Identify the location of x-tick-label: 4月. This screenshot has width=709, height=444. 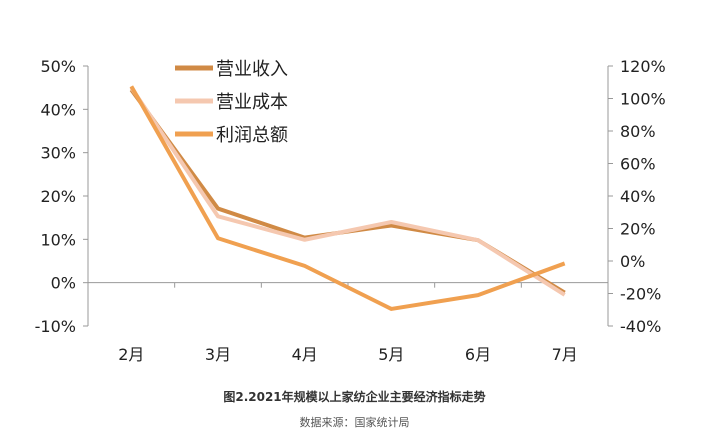
(305, 354).